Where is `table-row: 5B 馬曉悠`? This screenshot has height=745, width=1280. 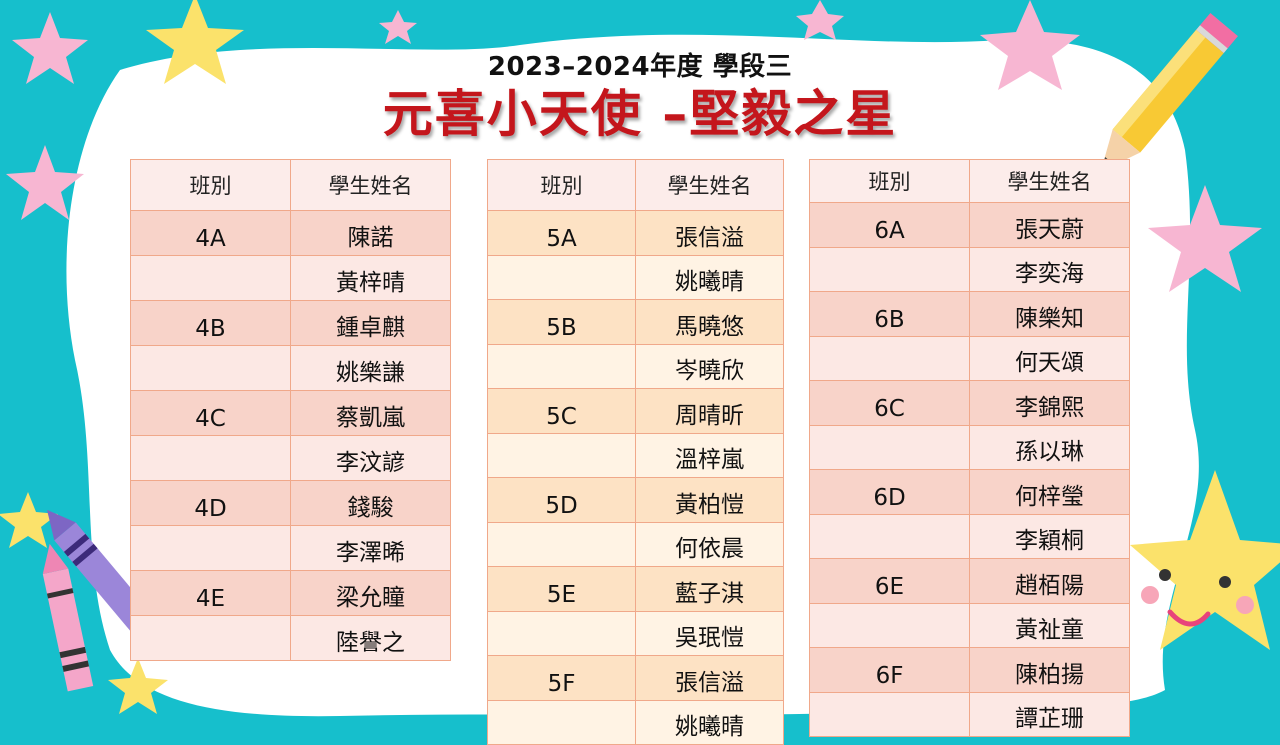
table-row: 5B 馬曉悠 is located at coordinates (635, 322).